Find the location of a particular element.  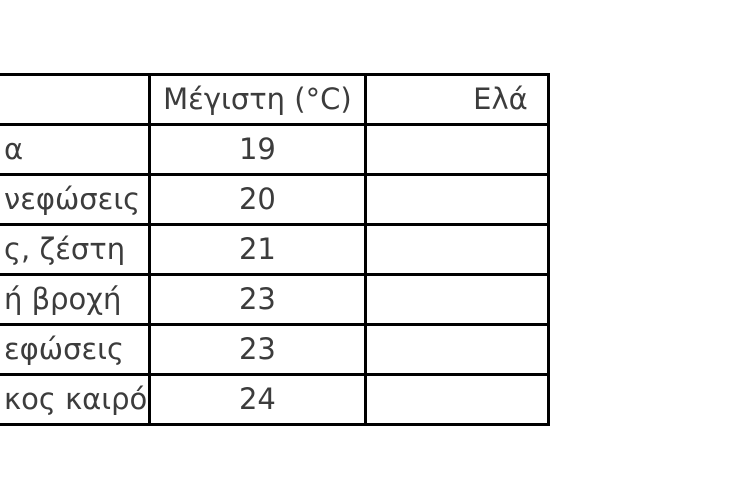

table-header: Μέγιστη (°C) Ελά is located at coordinates (275, 99).